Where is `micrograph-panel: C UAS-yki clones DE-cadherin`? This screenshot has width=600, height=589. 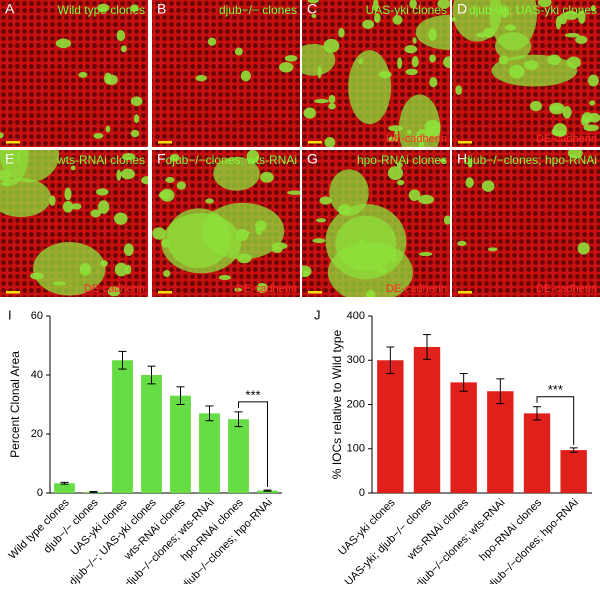
micrograph-panel: C UAS-yki clones DE-cadherin is located at coordinates (376, 73).